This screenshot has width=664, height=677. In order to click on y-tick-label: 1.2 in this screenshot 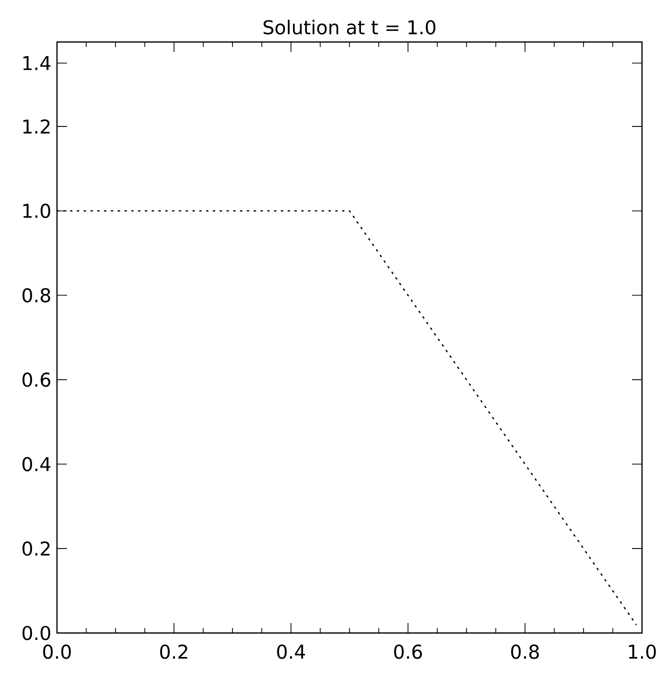, I will do `click(36, 126)`.